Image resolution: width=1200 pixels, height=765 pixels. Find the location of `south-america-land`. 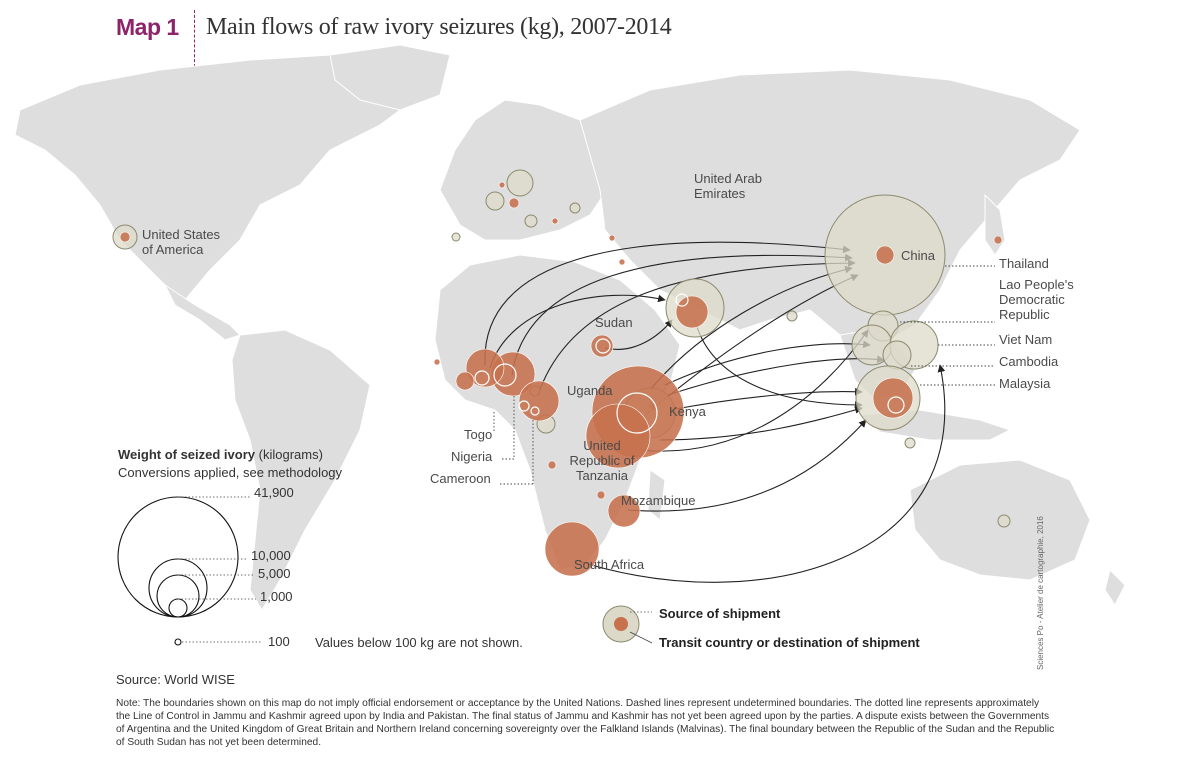

south-america-land is located at coordinates (301, 470).